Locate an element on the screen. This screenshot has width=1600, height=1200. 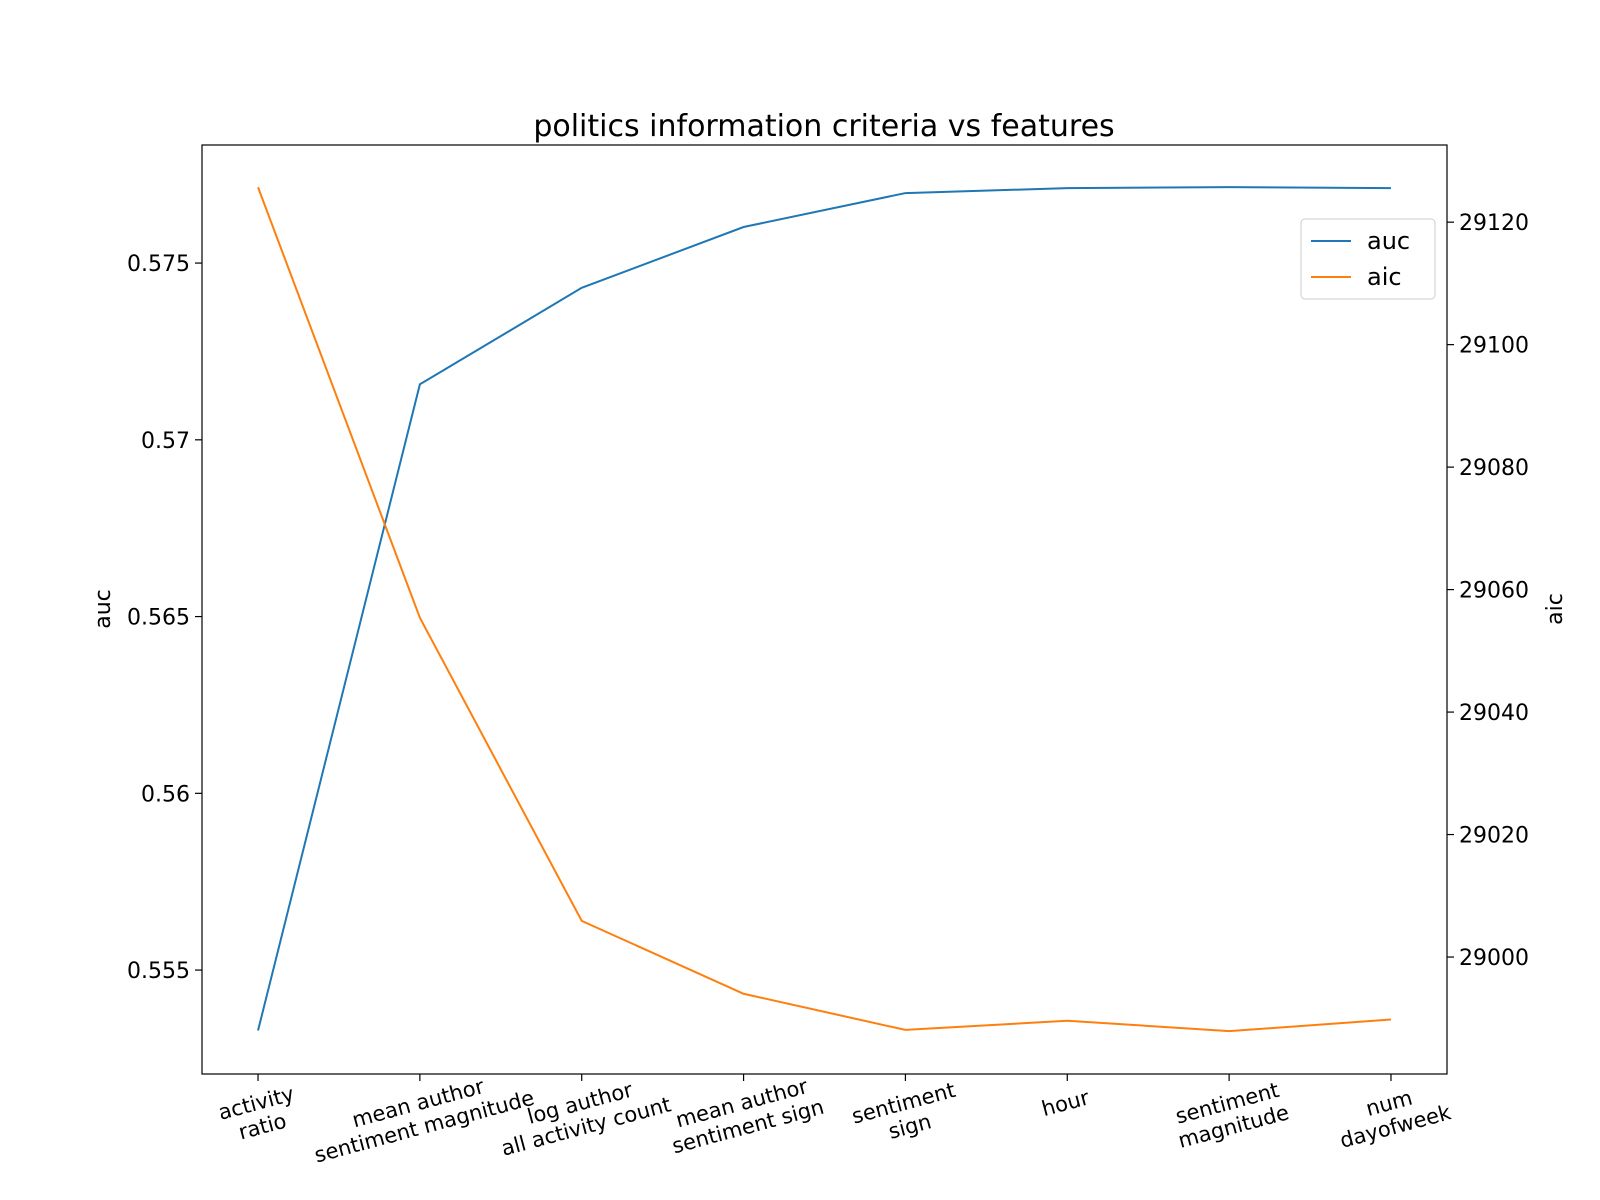
y2-tick-label: 29000 is located at coordinates (1494, 958).